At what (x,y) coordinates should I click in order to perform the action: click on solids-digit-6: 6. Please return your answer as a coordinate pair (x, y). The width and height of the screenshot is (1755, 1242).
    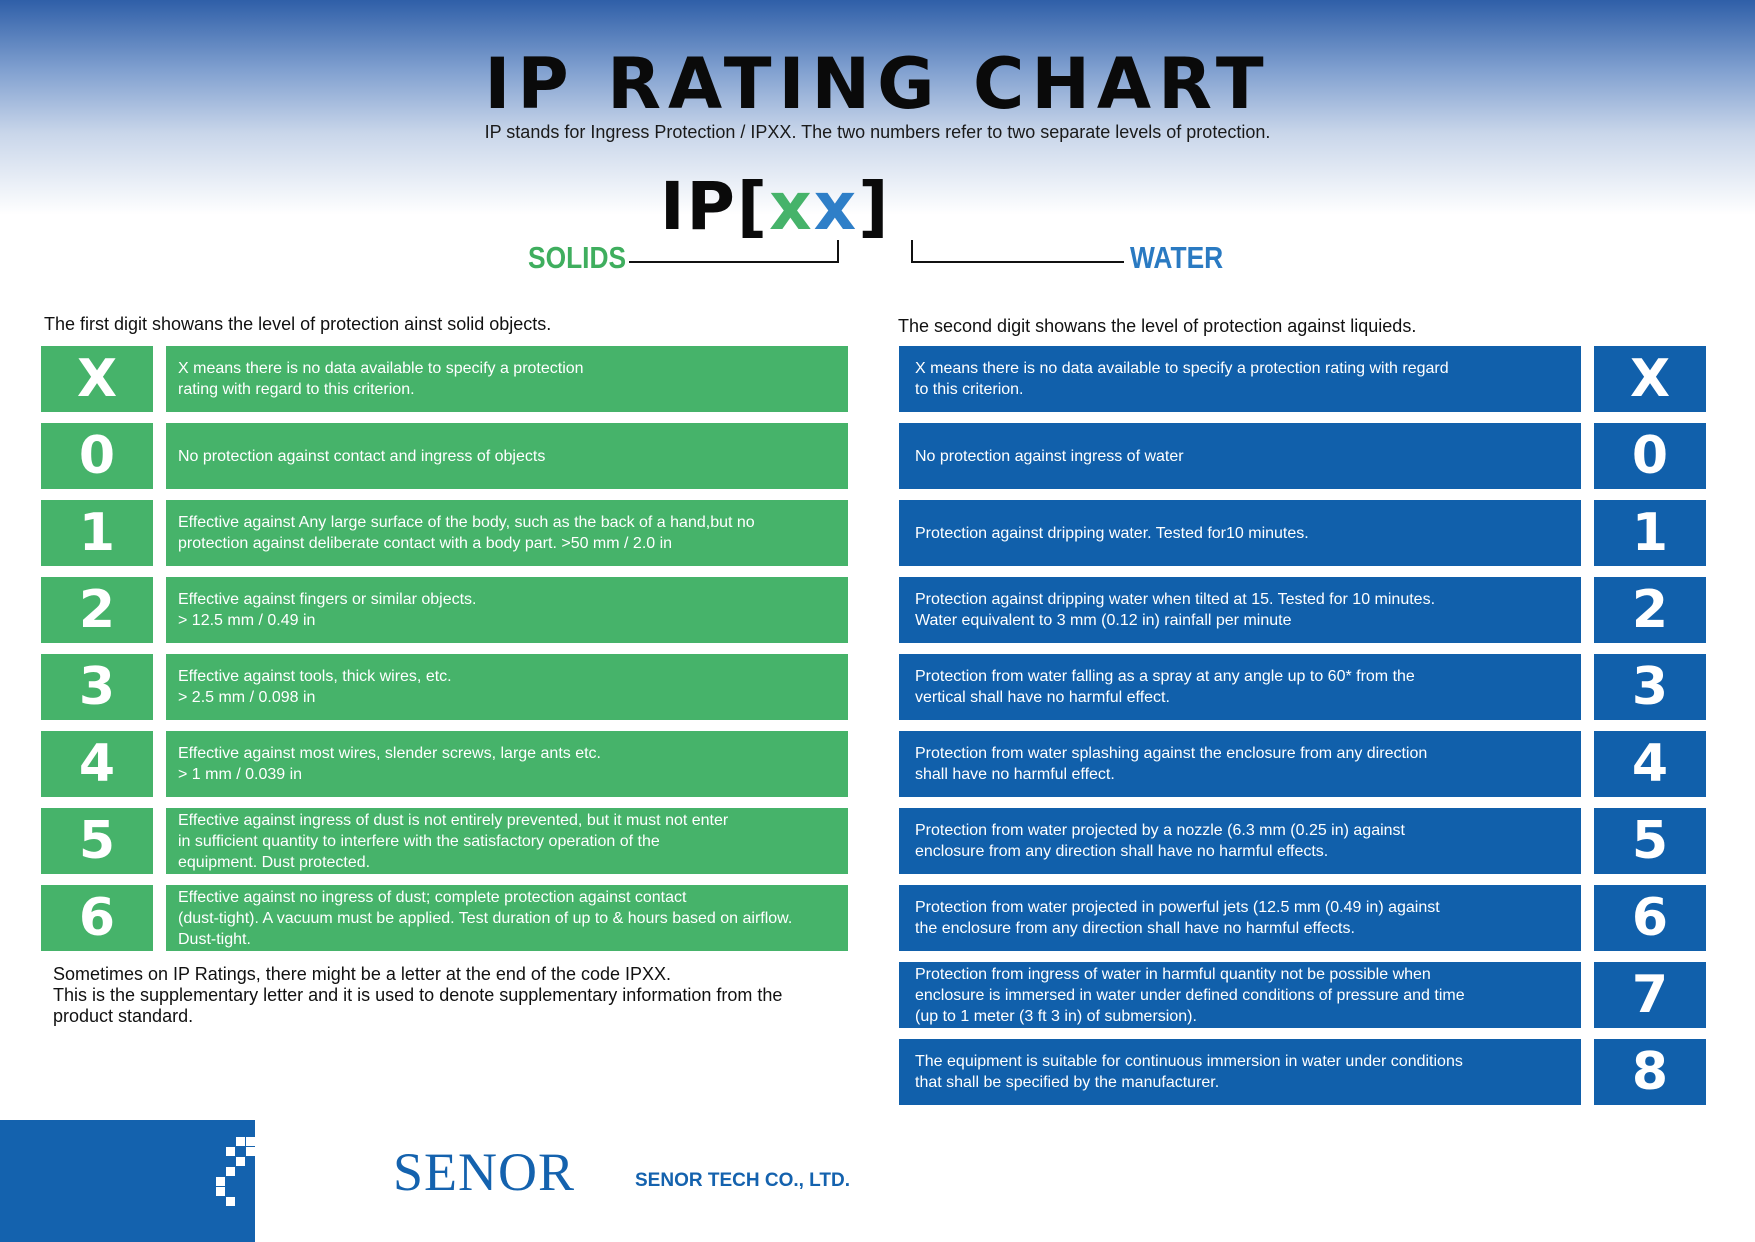
    Looking at the image, I should click on (97, 918).